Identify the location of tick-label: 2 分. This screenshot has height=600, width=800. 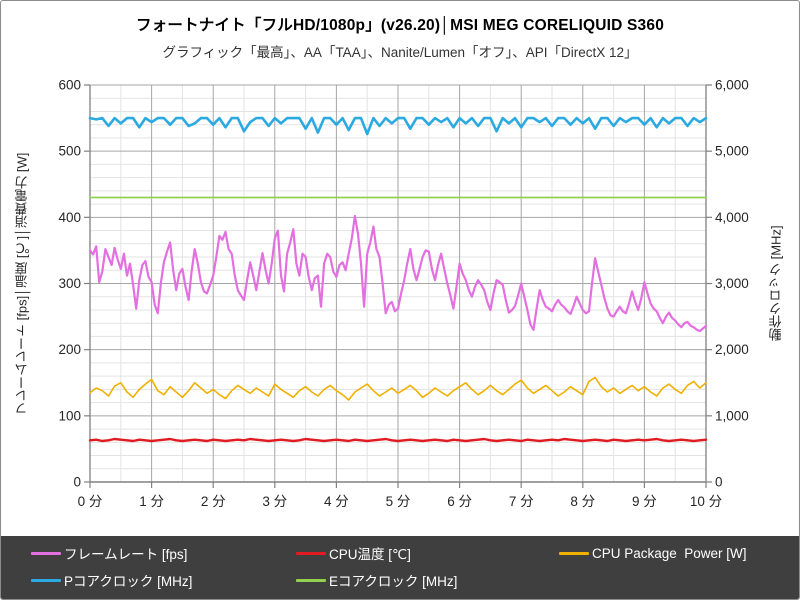
(213, 501).